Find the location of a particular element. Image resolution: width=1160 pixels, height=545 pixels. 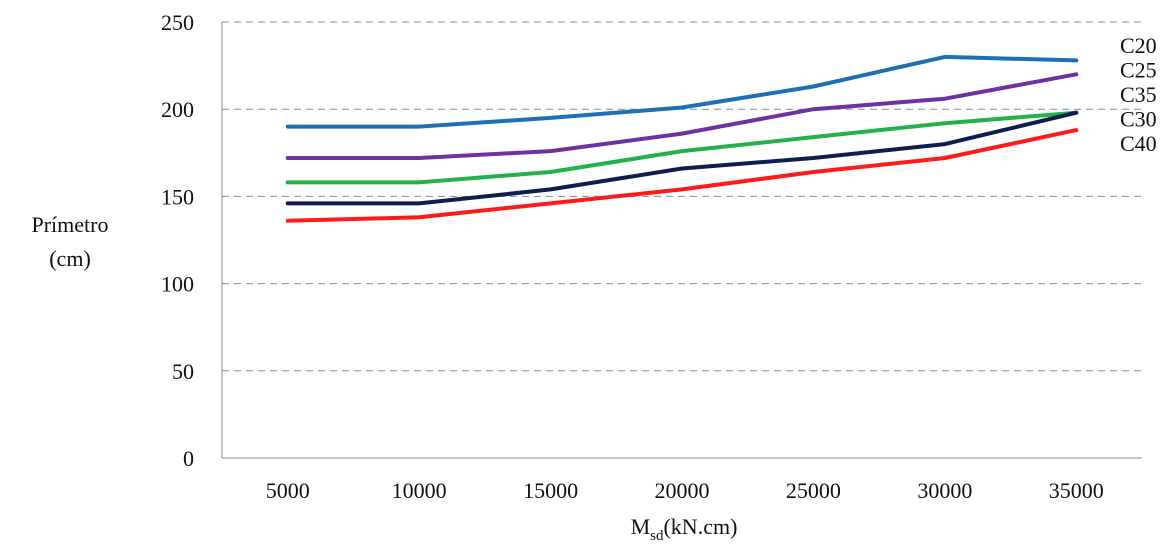

x-axis-title-unit: (kN.cm) is located at coordinates (700, 526).